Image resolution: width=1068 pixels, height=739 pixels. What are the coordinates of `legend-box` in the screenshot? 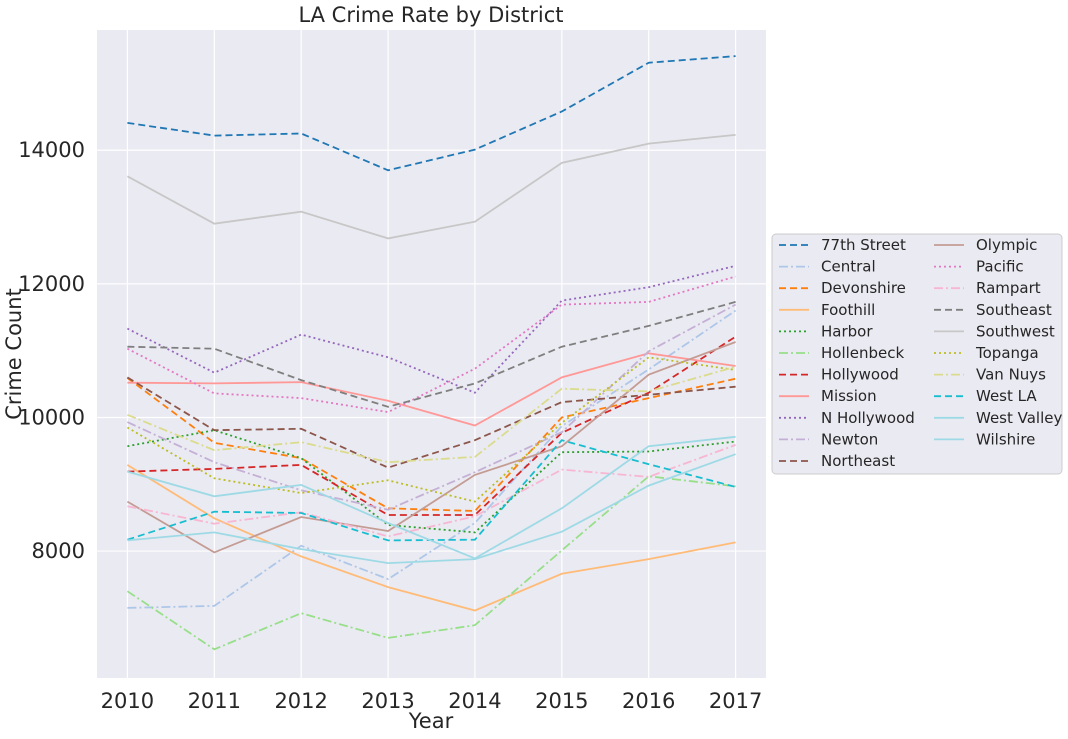 It's located at (917, 354).